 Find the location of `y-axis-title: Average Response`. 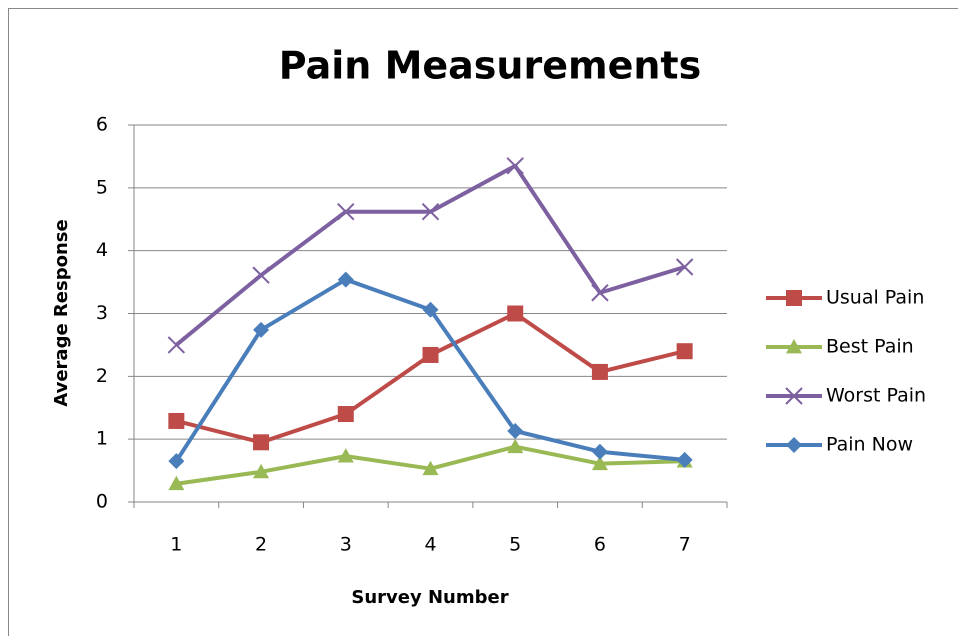

y-axis-title: Average Response is located at coordinates (61, 312).